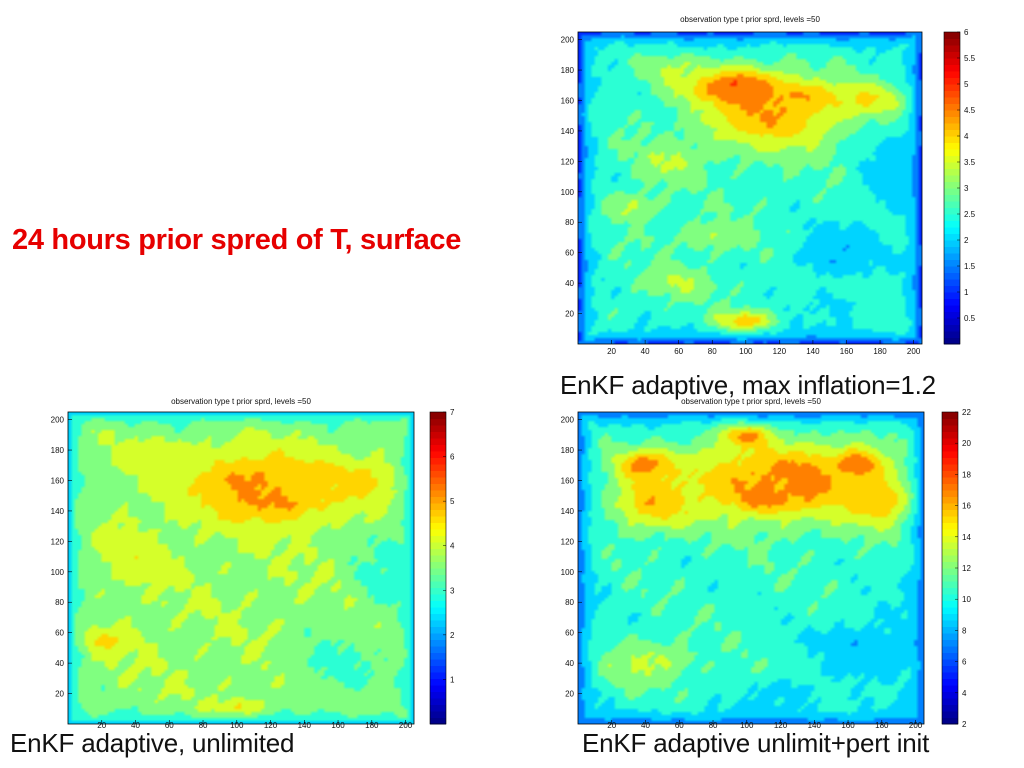  Describe the element at coordinates (569, 633) in the screenshot. I see `y-tick-label: 60` at that location.